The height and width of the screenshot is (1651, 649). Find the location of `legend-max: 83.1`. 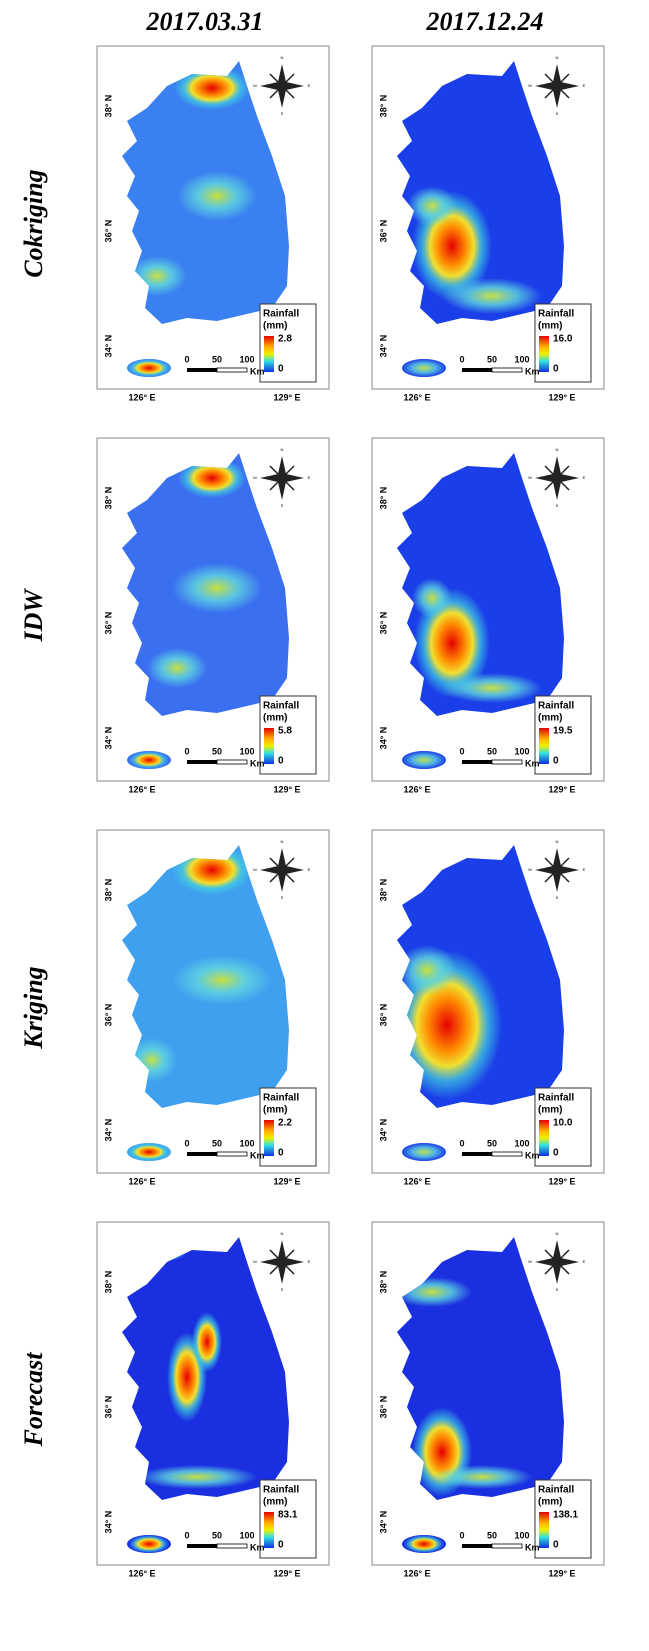

legend-max: 83.1 is located at coordinates (288, 1515).